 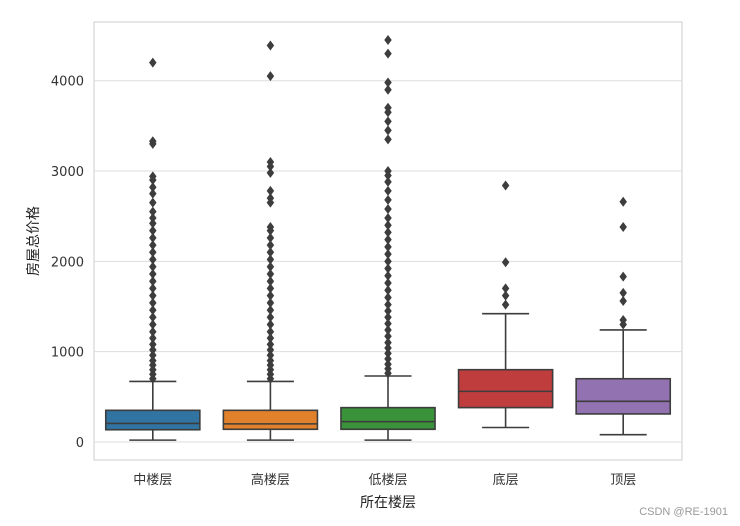 What do you see at coordinates (623, 480) in the screenshot?
I see `x-tick-label: 顶层` at bounding box center [623, 480].